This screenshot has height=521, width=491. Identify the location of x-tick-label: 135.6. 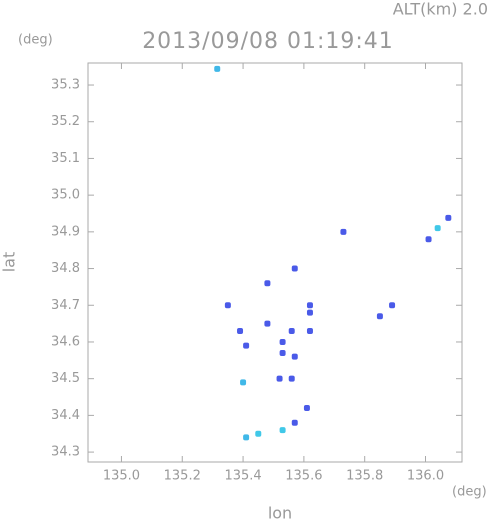
(303, 476).